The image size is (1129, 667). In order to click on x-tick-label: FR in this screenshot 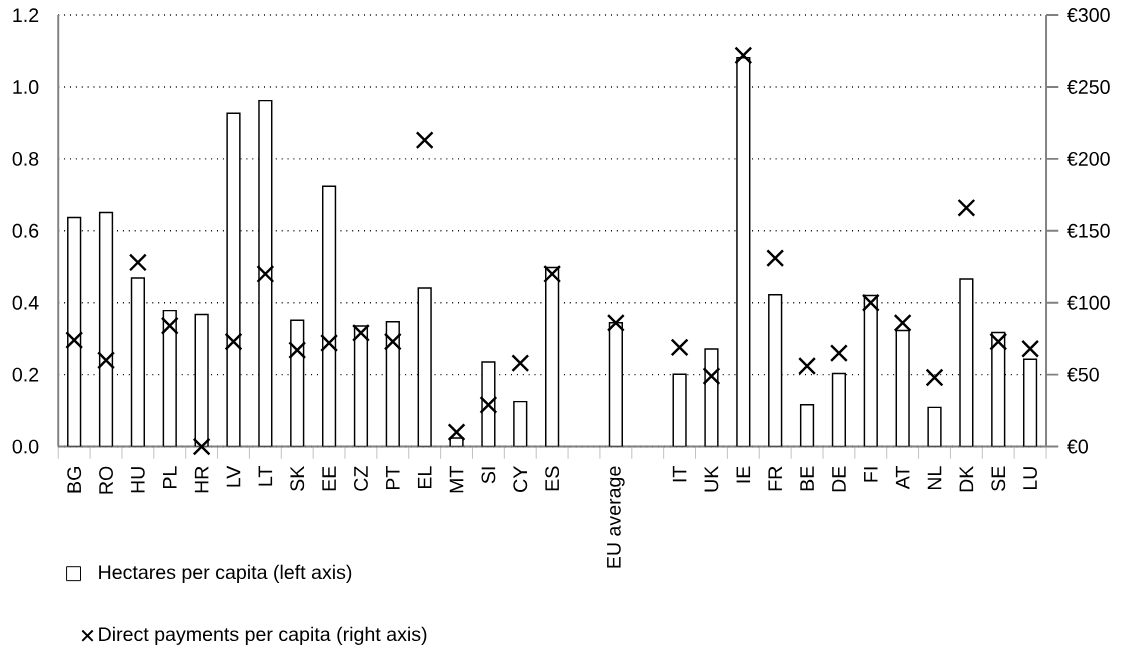, I will do `click(775, 478)`.